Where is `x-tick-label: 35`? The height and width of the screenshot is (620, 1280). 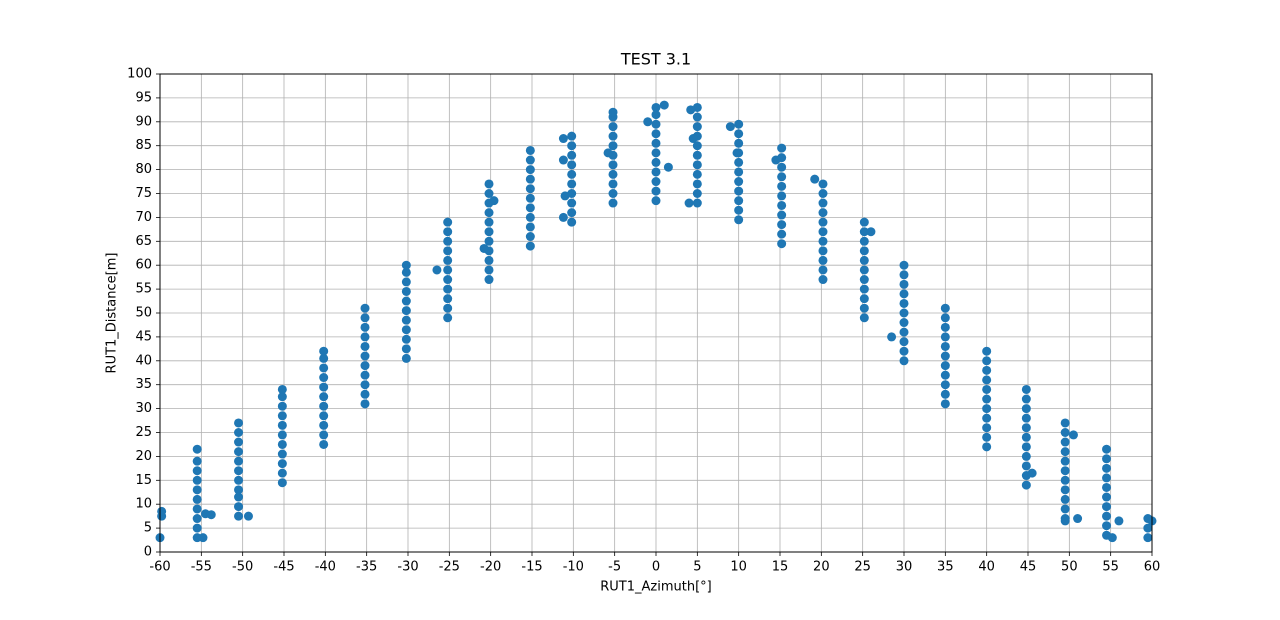
x-tick-label: 35 is located at coordinates (945, 567).